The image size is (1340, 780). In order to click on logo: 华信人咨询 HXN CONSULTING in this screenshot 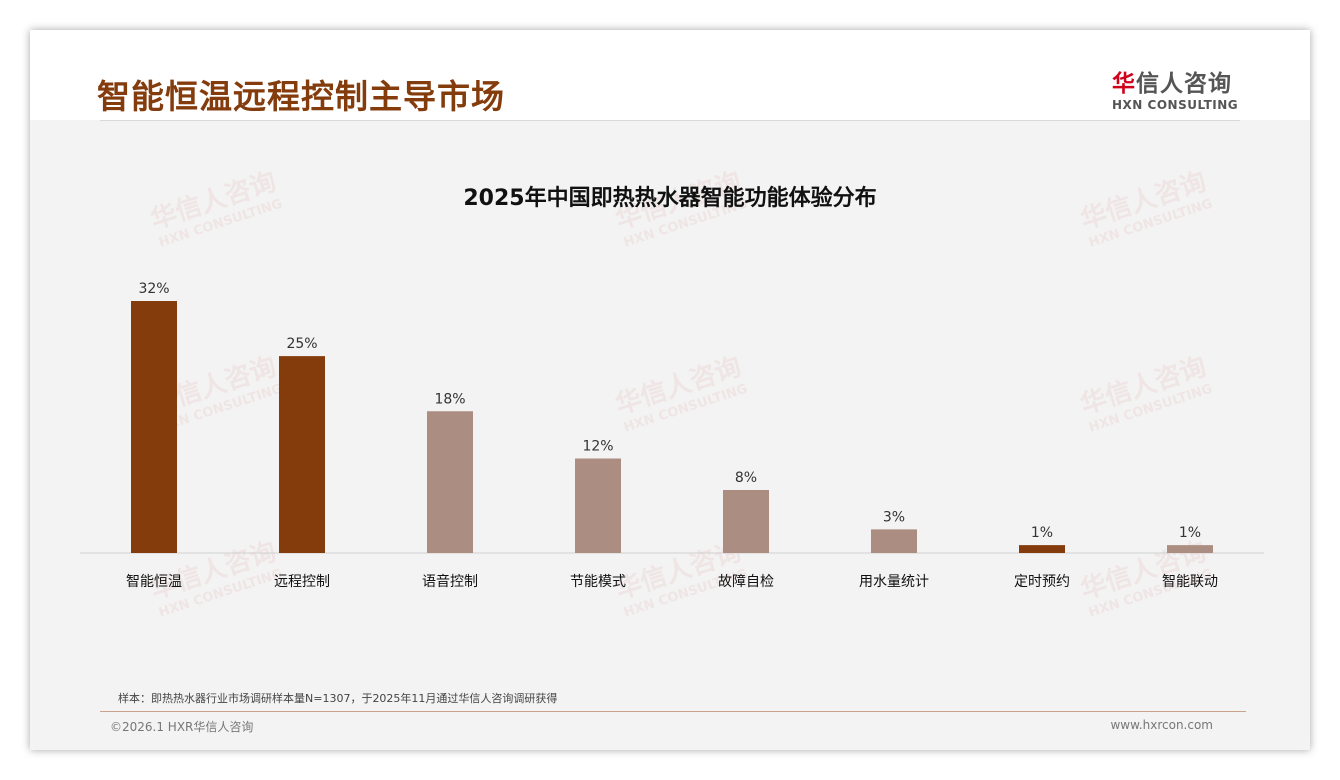, I will do `click(1175, 88)`.